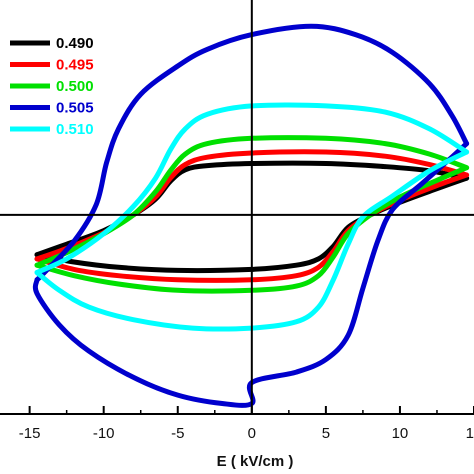  What do you see at coordinates (75, 108) in the screenshot?
I see `legend-label: 0.505` at bounding box center [75, 108].